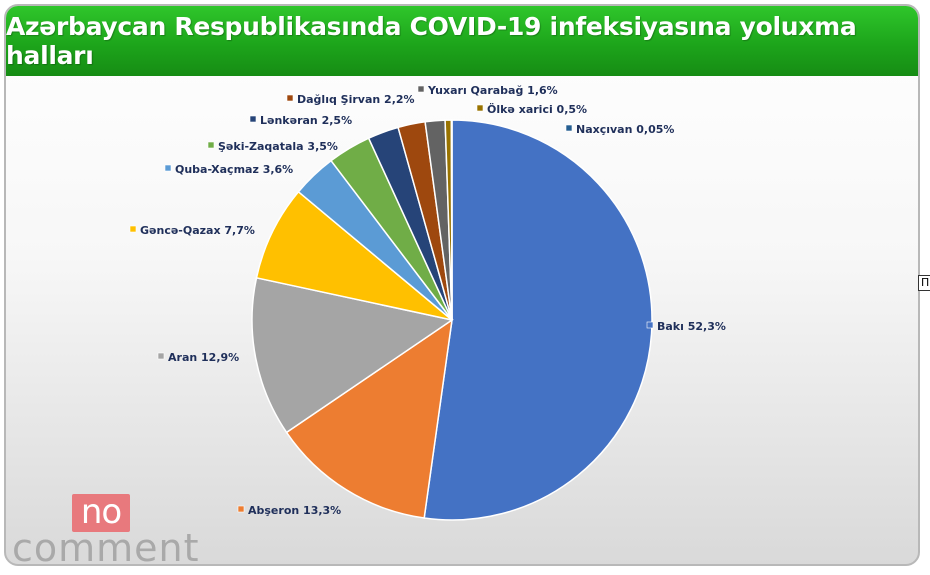 This screenshot has width=930, height=575. Describe the element at coordinates (306, 120) in the screenshot. I see `data-label-6: Lənkəran 2,5%` at that location.